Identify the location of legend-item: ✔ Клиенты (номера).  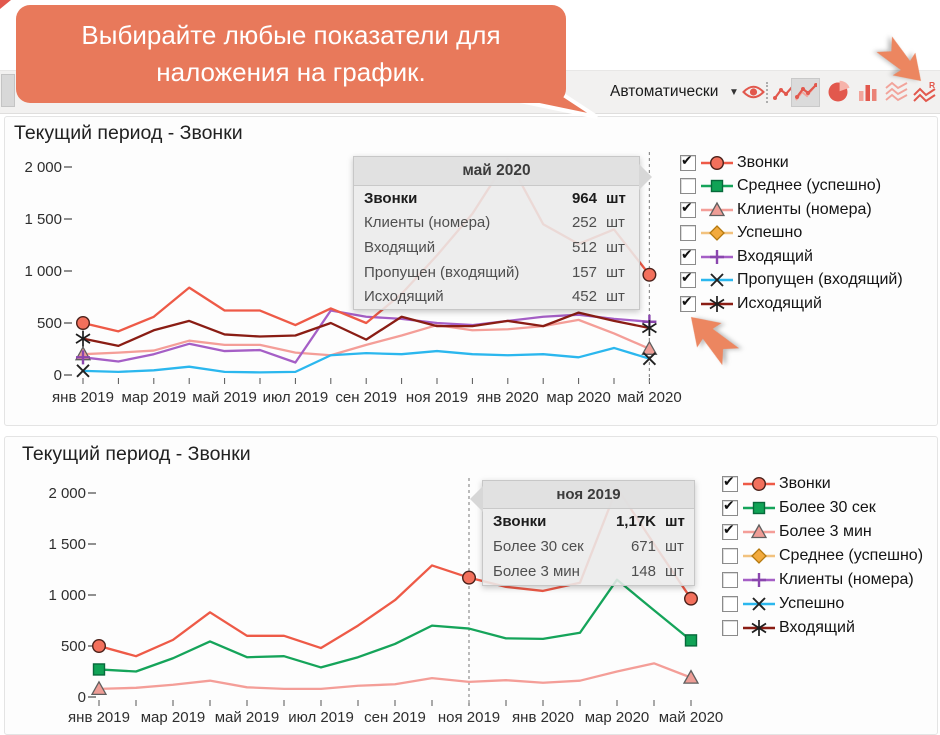
(791, 210).